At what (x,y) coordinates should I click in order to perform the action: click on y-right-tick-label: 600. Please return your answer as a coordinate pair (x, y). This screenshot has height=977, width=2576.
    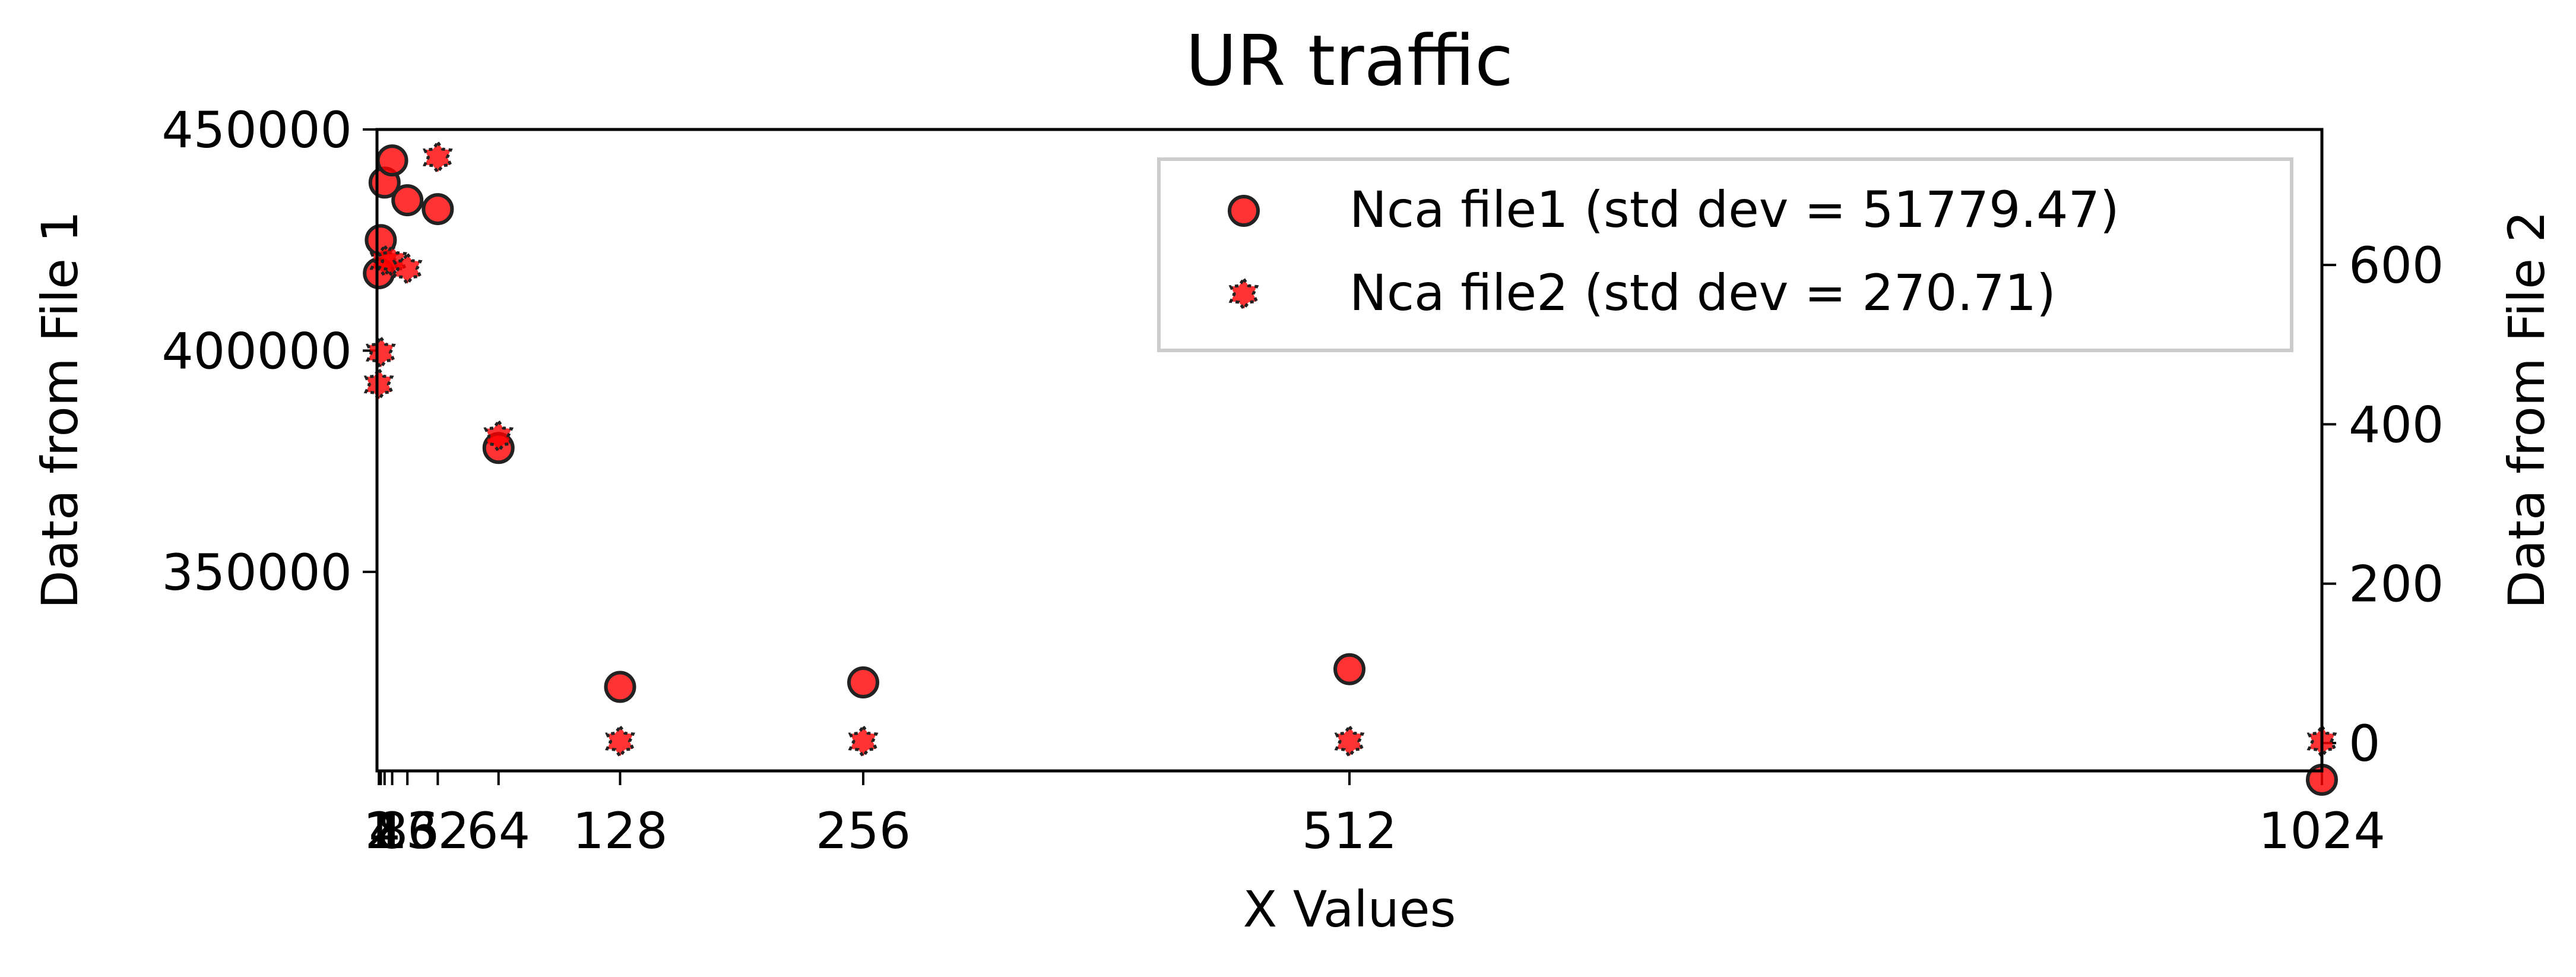
    Looking at the image, I should click on (2396, 265).